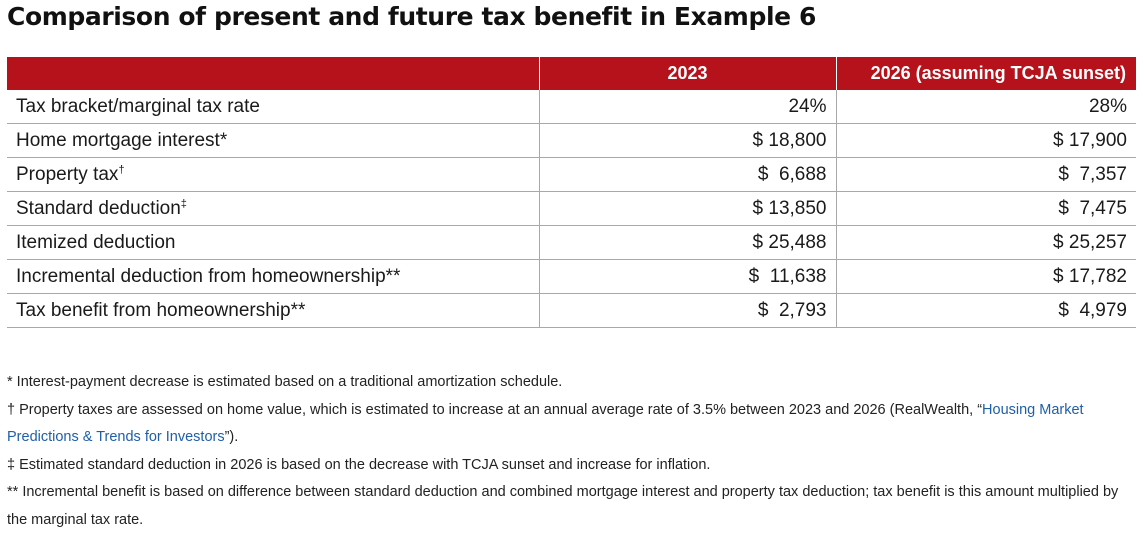  I want to click on value-2026: $ 4,979, so click(985, 310).